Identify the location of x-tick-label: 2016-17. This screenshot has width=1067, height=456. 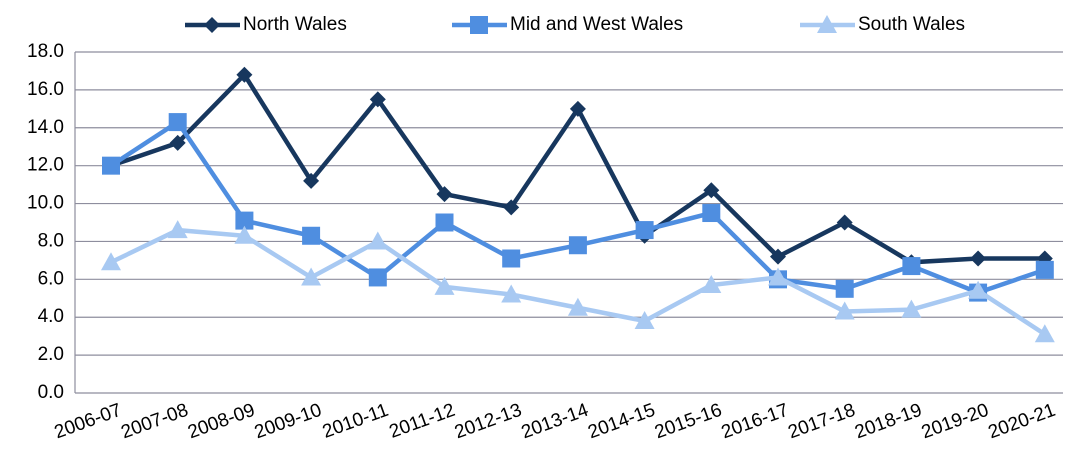
(755, 422).